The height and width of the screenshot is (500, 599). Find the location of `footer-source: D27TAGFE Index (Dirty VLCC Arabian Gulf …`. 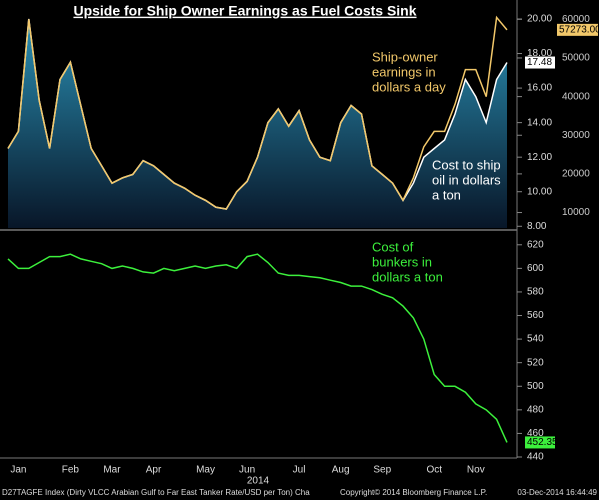

footer-source: D27TAGFE Index (Dirty VLCC Arabian Gulf … is located at coordinates (156, 492).